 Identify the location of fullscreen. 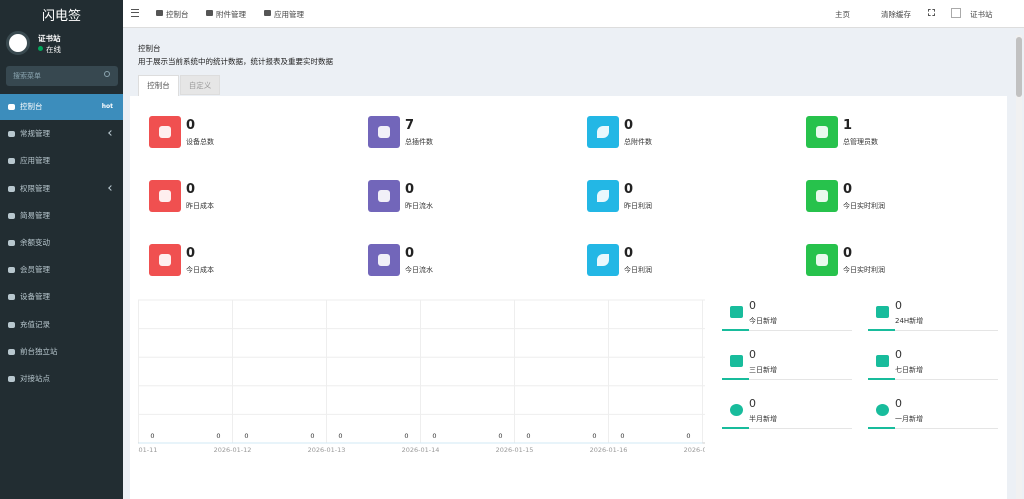
(931, 12).